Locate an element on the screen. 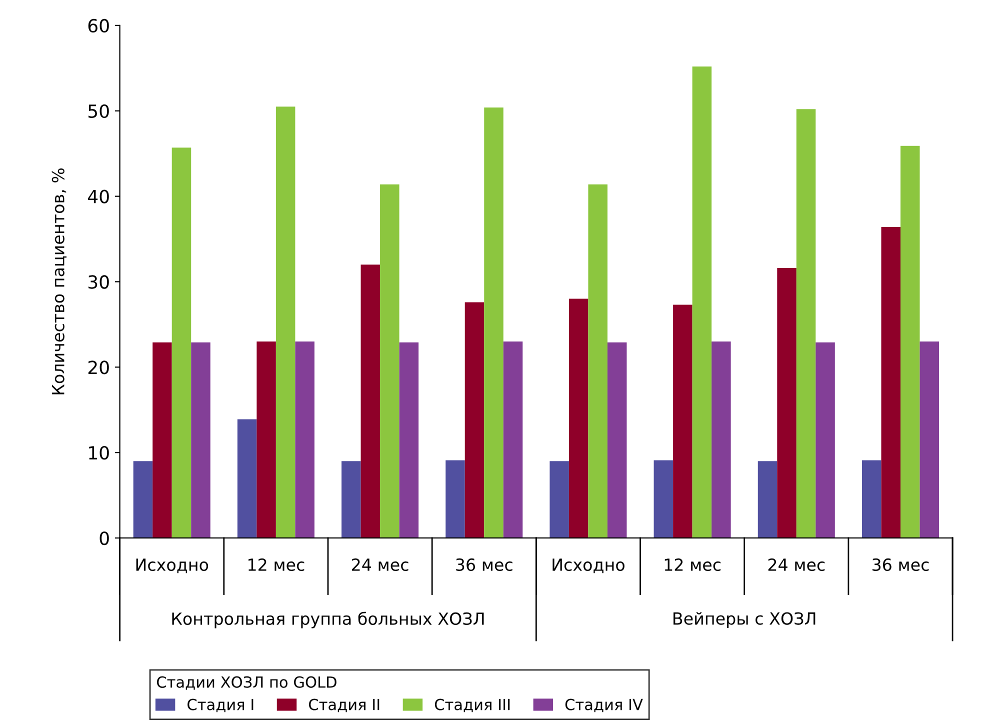  legend-label: Стадия II is located at coordinates (344, 705).